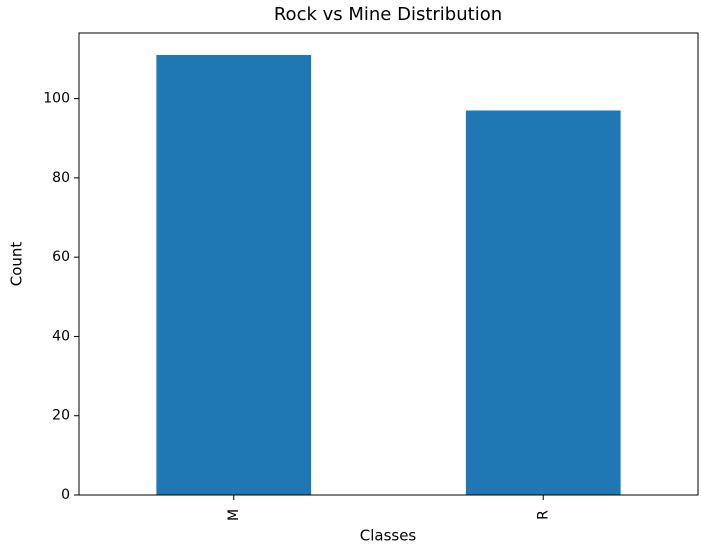 The width and height of the screenshot is (701, 552). I want to click on y-tick-label: 0, so click(65, 495).